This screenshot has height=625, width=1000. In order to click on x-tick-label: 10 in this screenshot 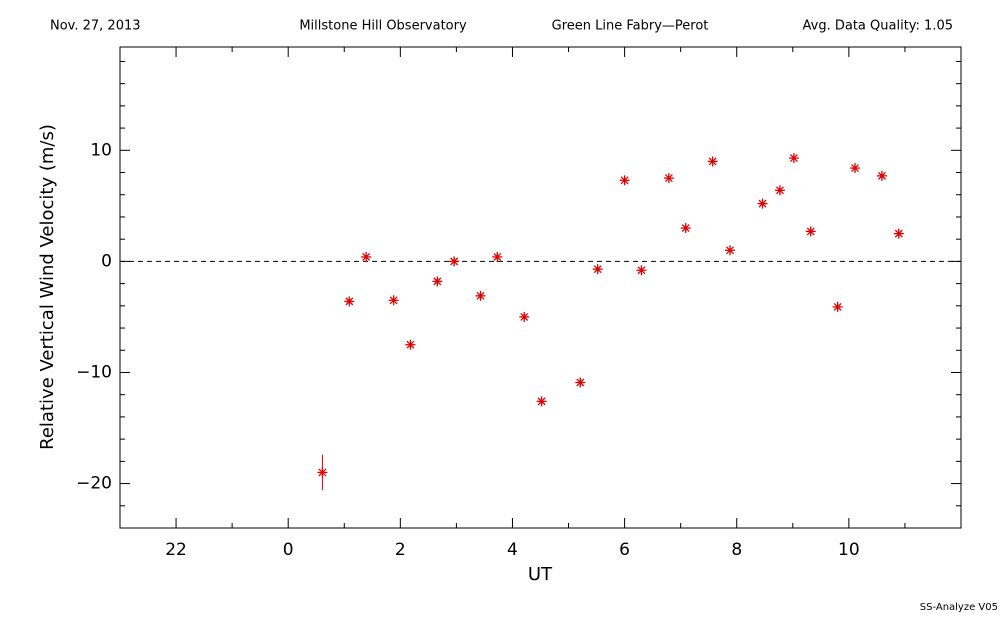, I will do `click(849, 550)`.